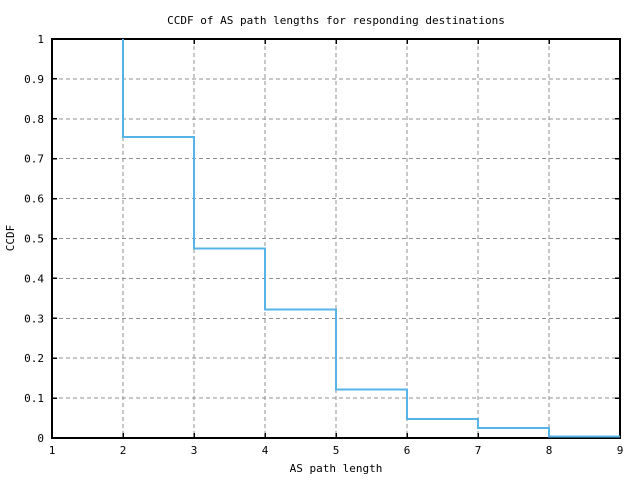  I want to click on x-tick-label: 3, so click(194, 450).